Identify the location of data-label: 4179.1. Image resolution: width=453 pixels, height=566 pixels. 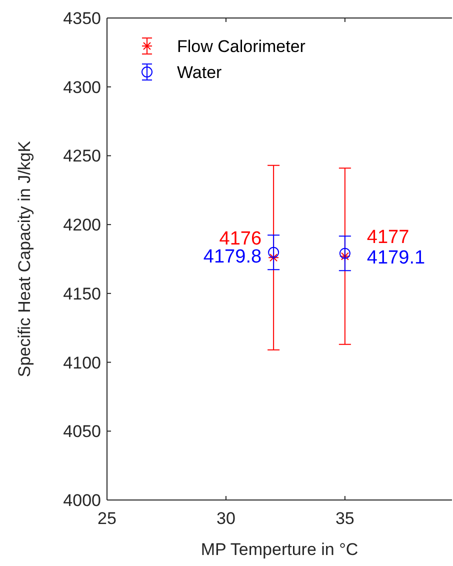
(396, 257).